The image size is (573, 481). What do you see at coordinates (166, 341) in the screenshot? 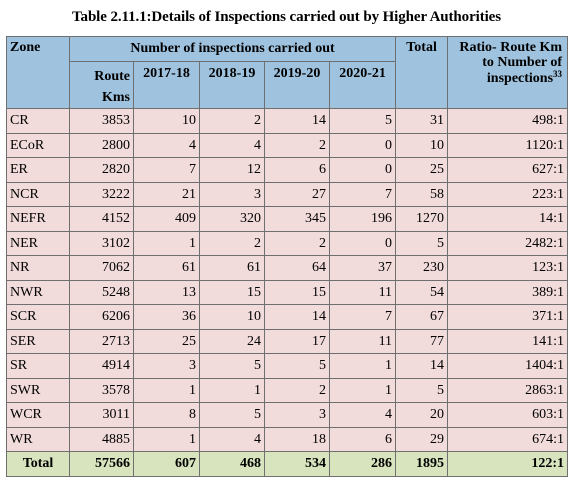
I see `cell-2017-18: 25` at bounding box center [166, 341].